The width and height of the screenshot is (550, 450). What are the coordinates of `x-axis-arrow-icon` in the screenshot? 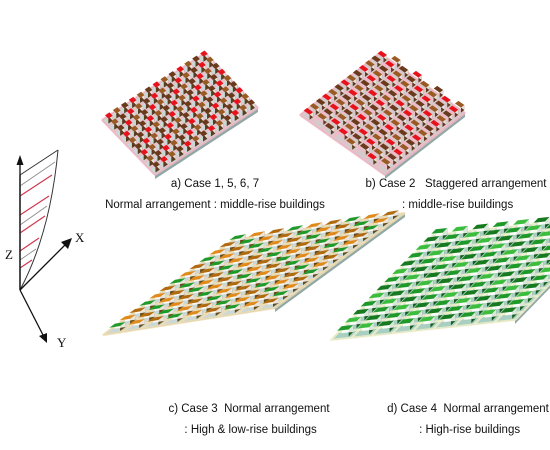 It's located at (66, 243).